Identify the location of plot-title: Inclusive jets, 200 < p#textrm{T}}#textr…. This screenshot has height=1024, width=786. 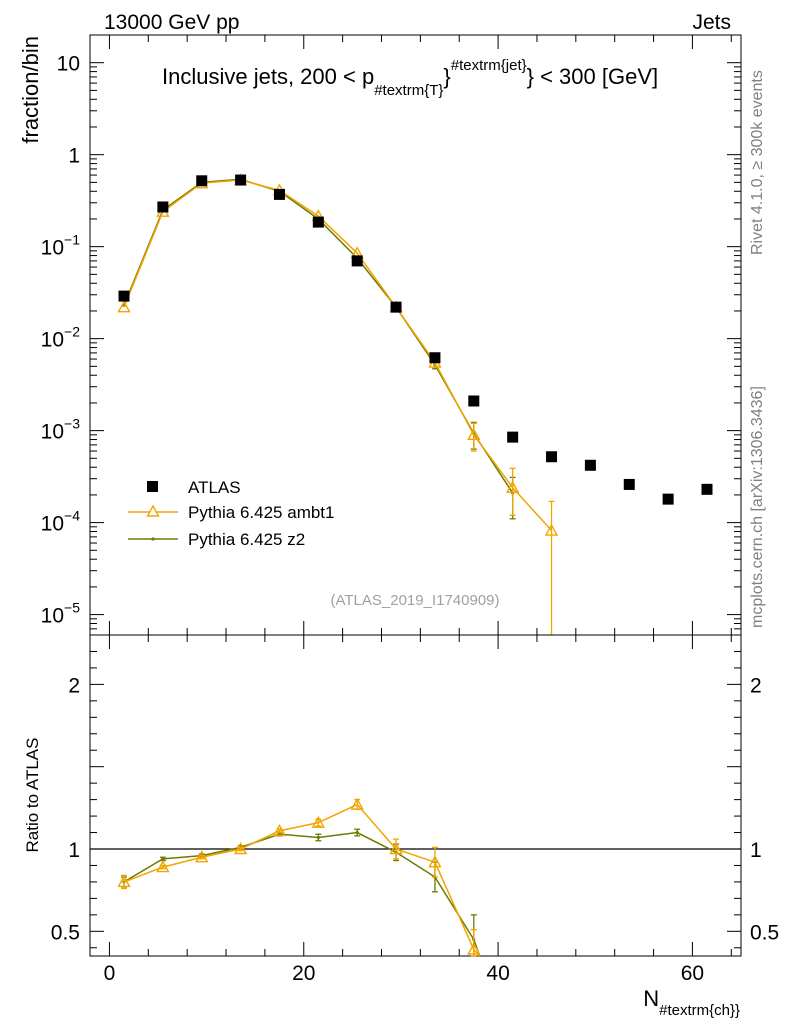
(410, 78).